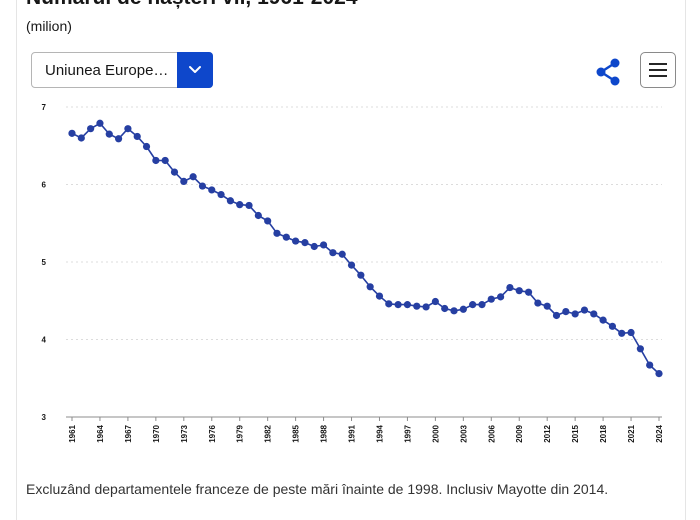 The image size is (700, 520). What do you see at coordinates (184, 433) in the screenshot?
I see `x-tick-label: 1973` at bounding box center [184, 433].